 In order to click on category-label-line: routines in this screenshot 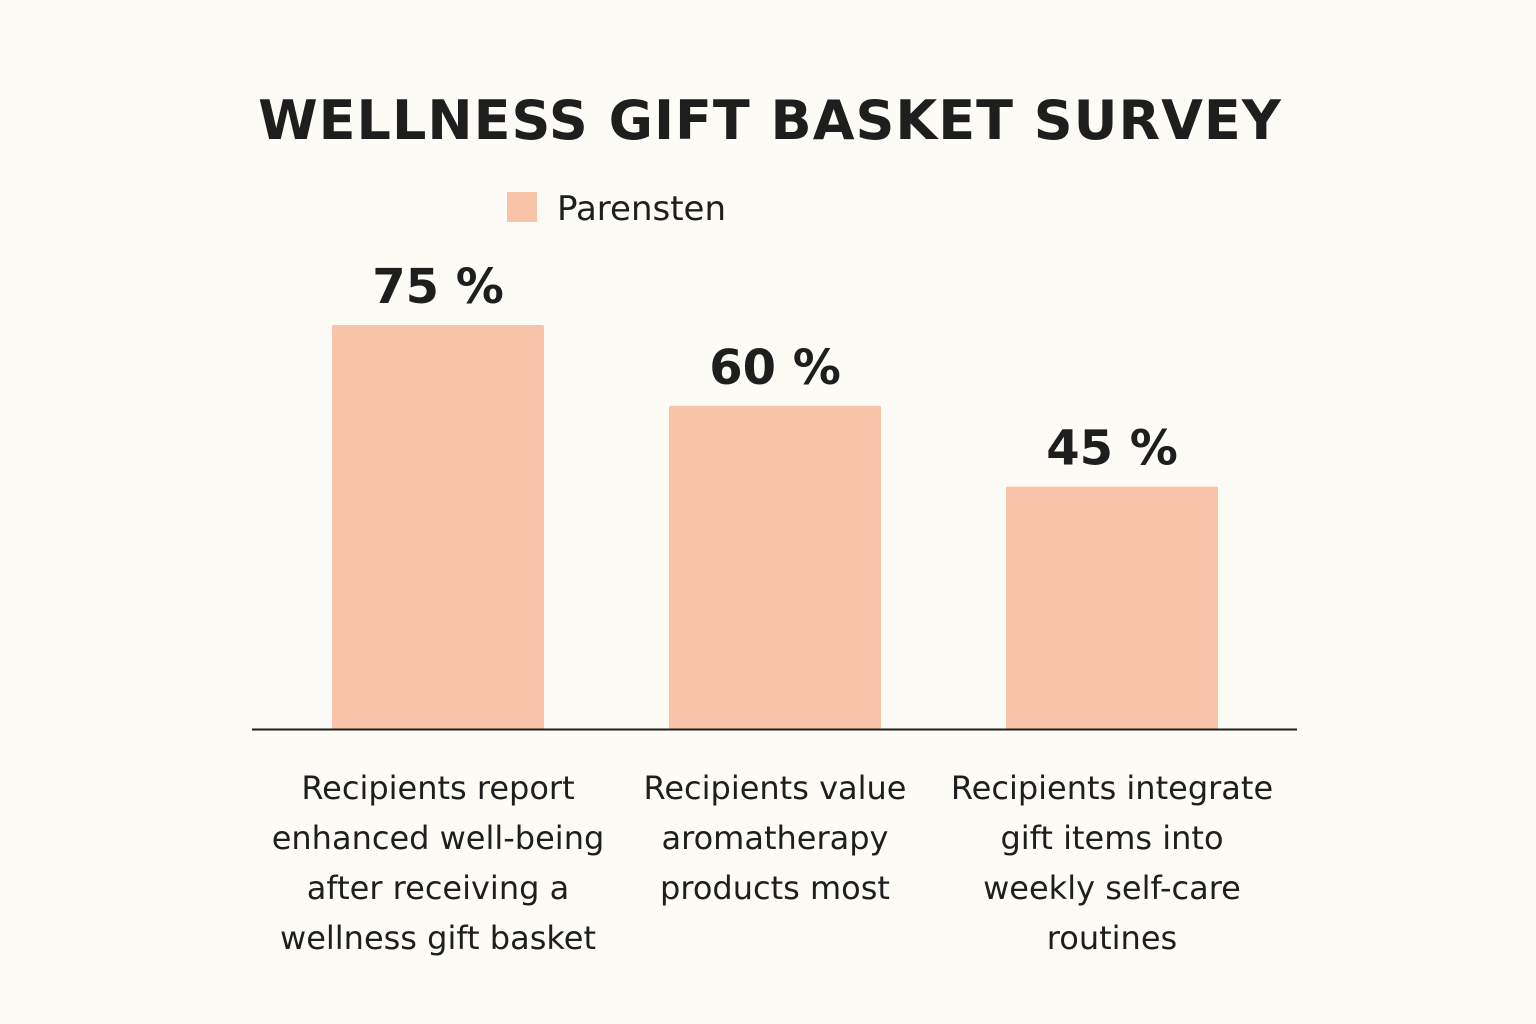, I will do `click(1112, 938)`.